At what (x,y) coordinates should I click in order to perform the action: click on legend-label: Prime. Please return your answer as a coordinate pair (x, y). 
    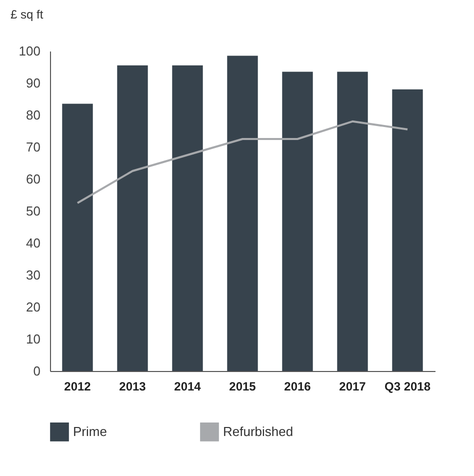
    Looking at the image, I should click on (90, 431).